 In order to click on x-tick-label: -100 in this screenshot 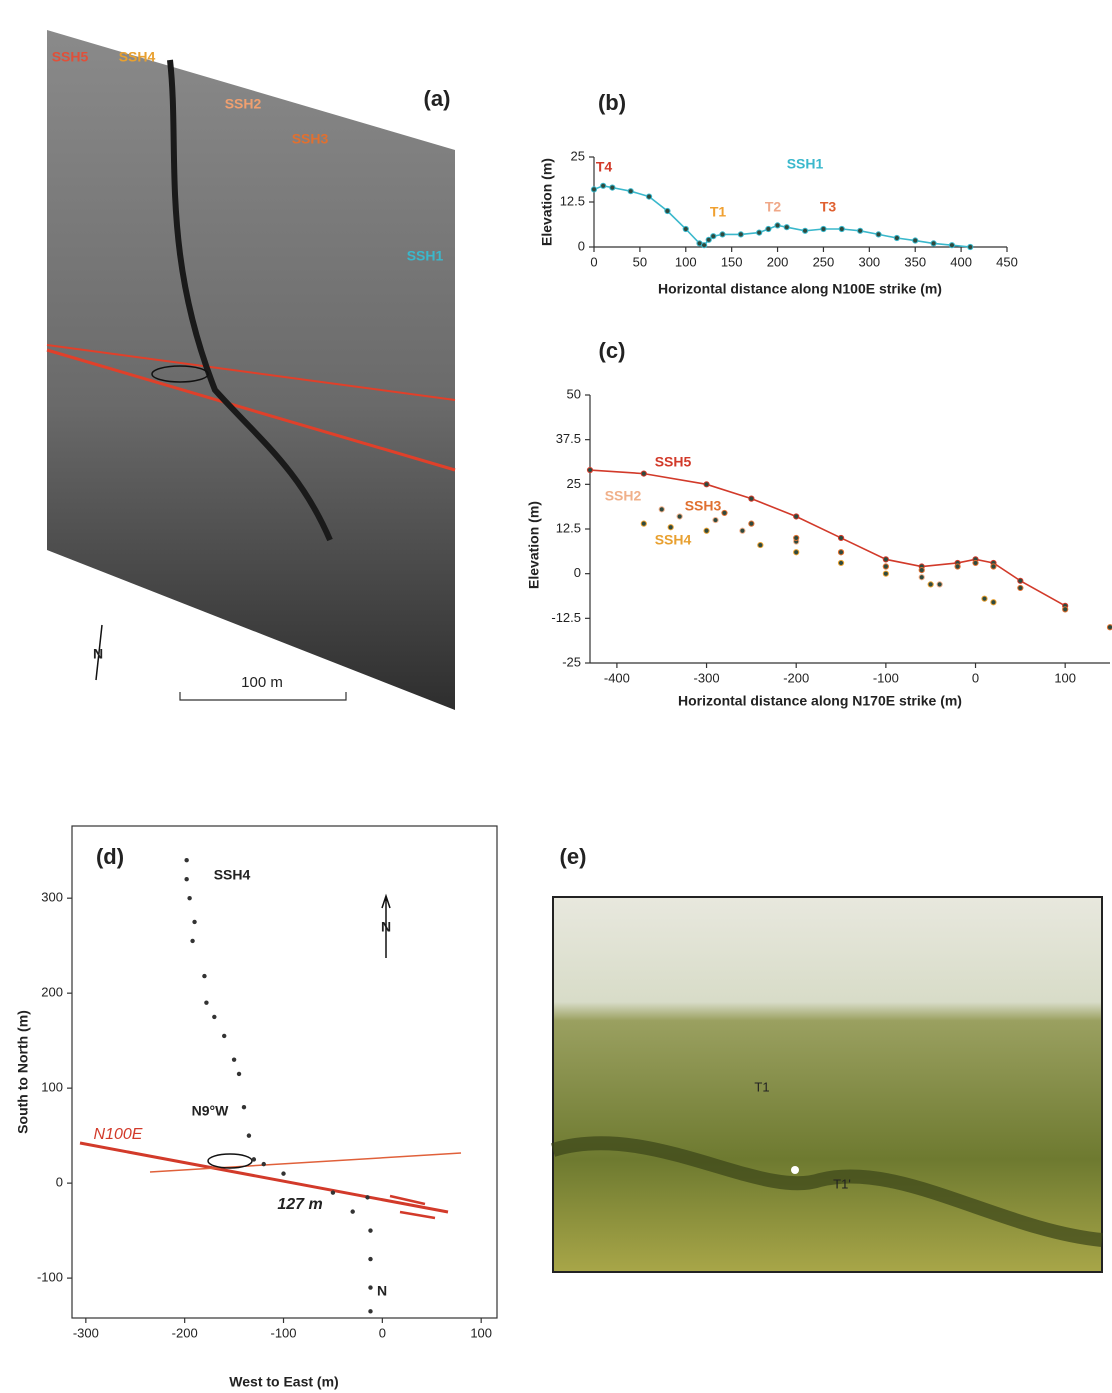, I will do `click(886, 677)`.